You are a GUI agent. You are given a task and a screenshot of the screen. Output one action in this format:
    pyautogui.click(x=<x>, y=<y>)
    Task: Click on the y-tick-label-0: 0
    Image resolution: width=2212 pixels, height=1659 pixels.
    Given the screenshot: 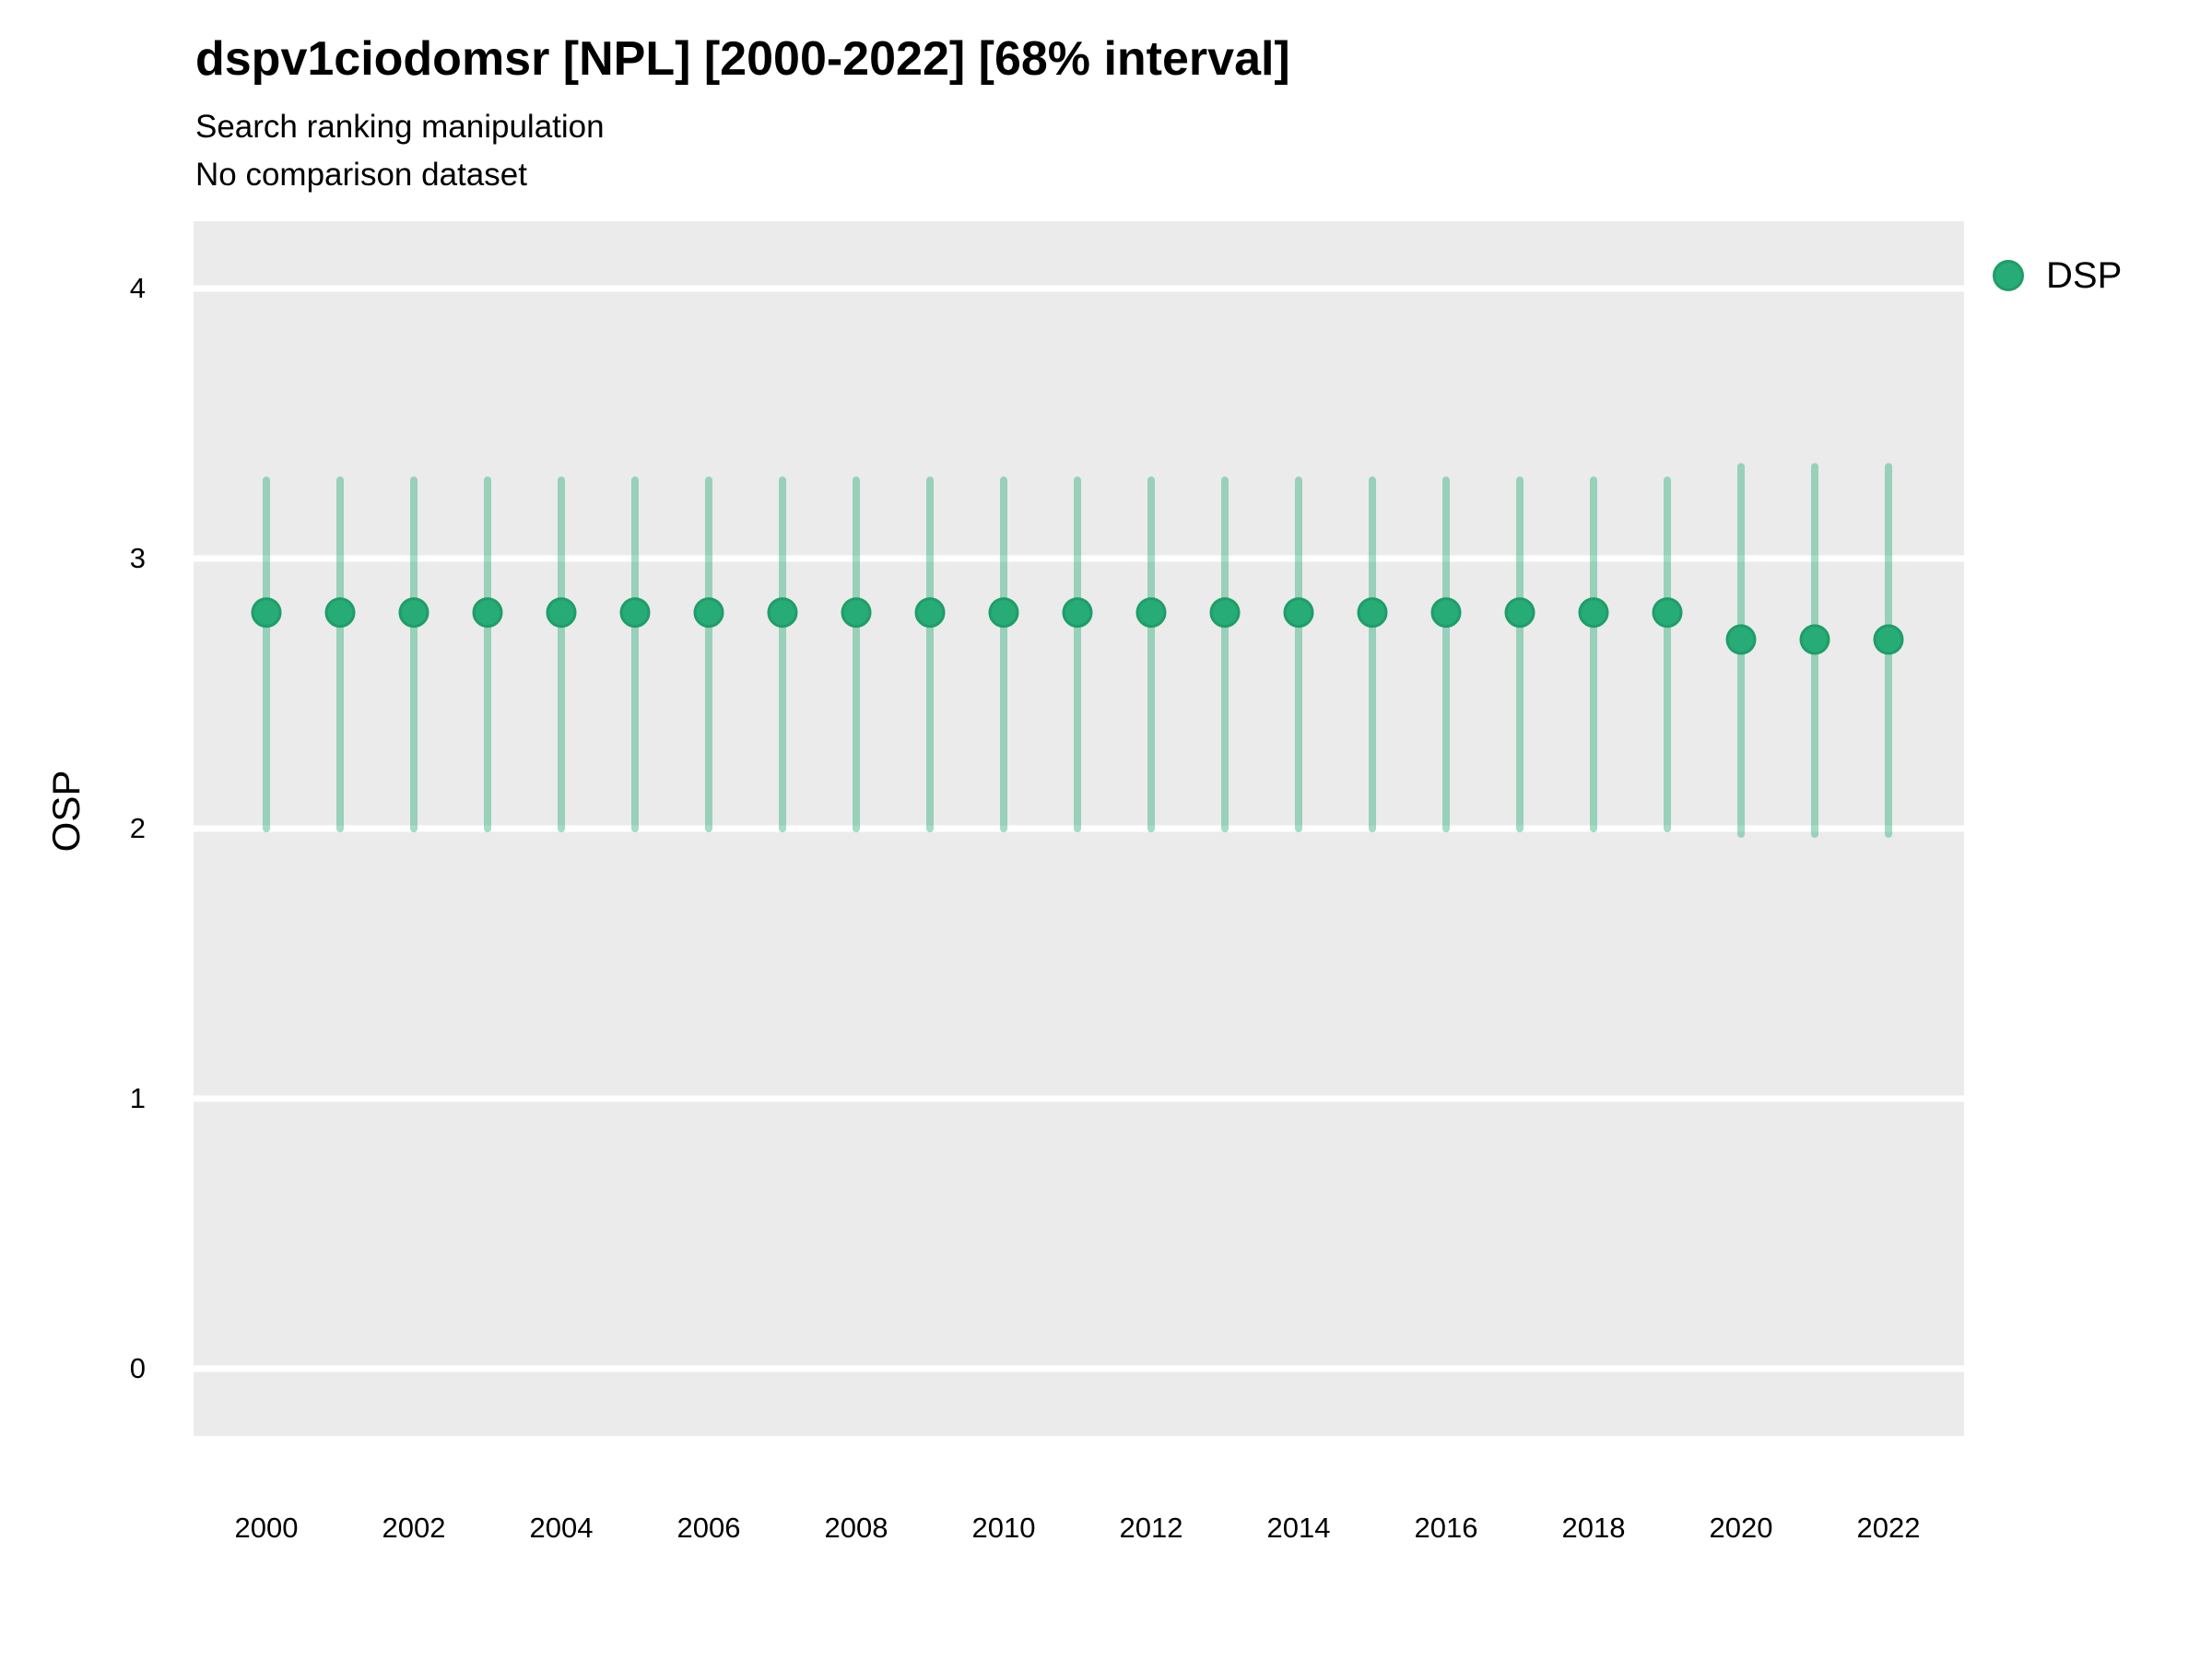 What is the action you would take?
    pyautogui.click(x=137, y=1368)
    